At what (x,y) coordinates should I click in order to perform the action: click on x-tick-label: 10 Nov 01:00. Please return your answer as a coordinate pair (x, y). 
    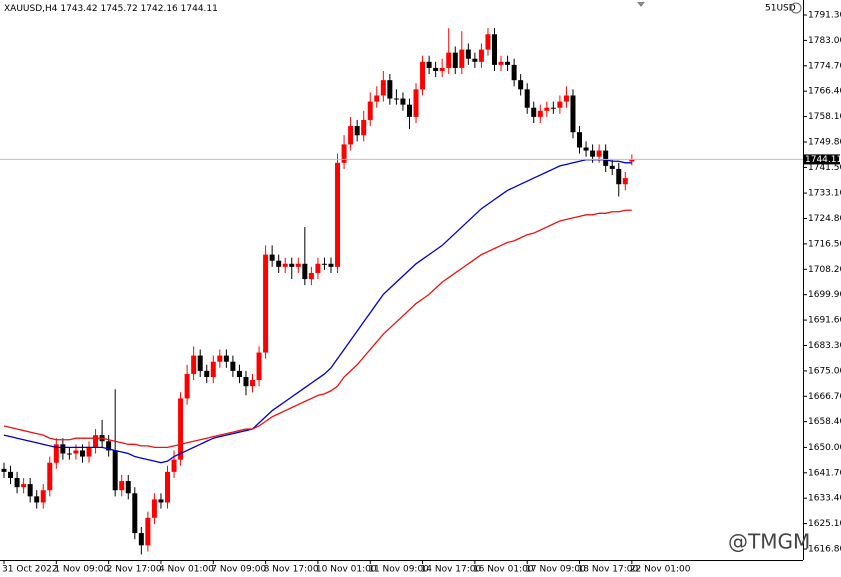
    Looking at the image, I should click on (346, 570).